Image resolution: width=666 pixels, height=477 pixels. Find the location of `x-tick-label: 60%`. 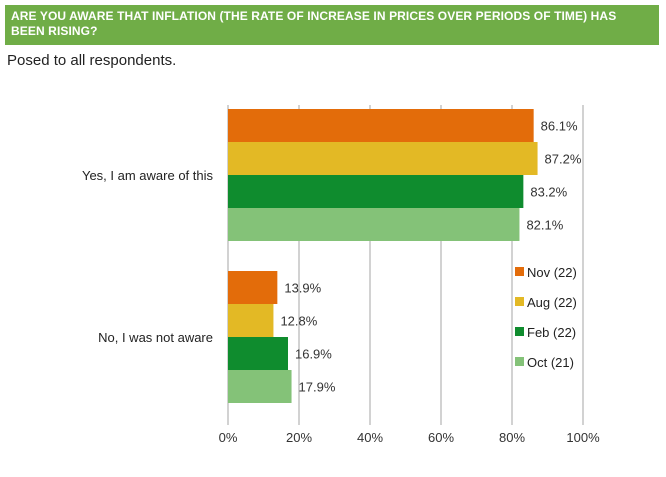

x-tick-label: 60% is located at coordinates (441, 437).